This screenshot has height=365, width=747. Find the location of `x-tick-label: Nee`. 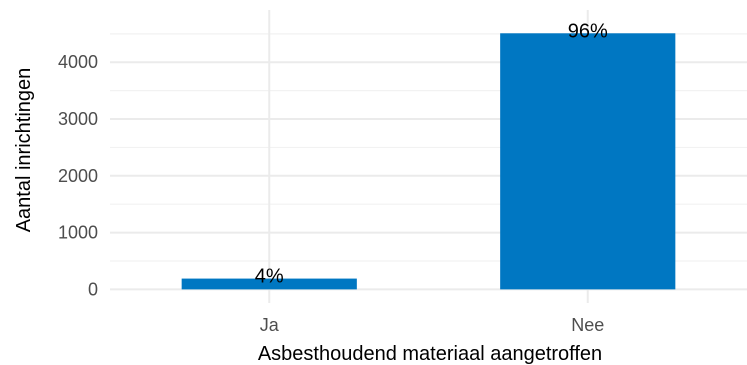

x-tick-label: Nee is located at coordinates (587, 325).